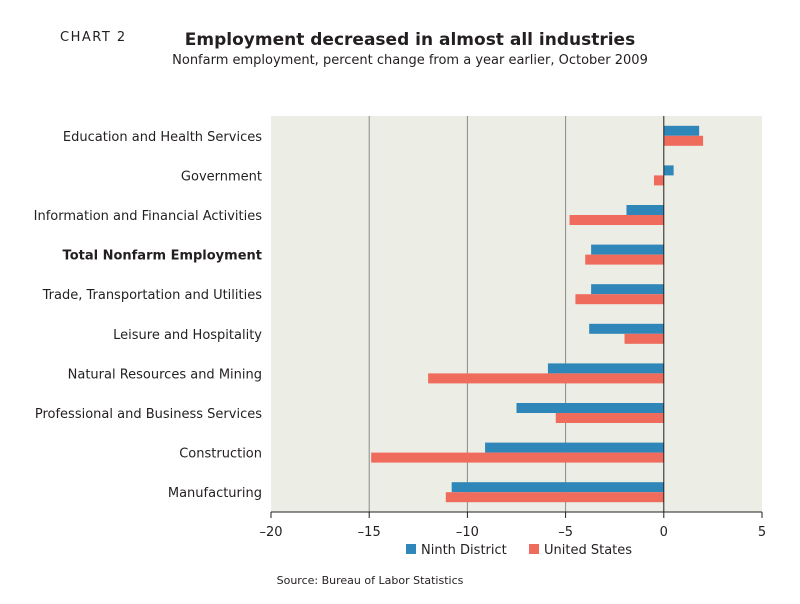 The height and width of the screenshot is (604, 800). What do you see at coordinates (93, 37) in the screenshot?
I see `chart-number-label: Chart 2` at bounding box center [93, 37].